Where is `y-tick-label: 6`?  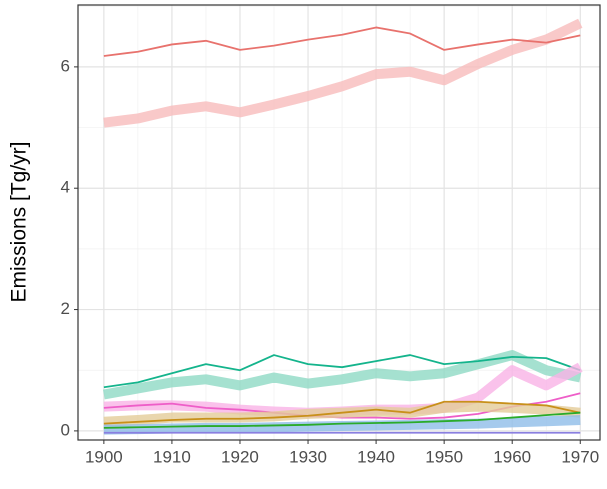 y-tick-label: 6 is located at coordinates (65, 65).